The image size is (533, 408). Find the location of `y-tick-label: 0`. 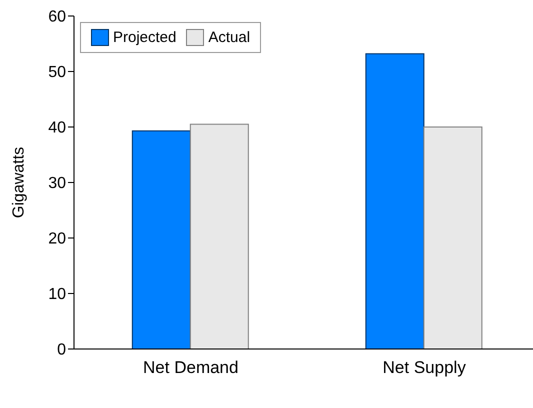

y-tick-label: 0 is located at coordinates (61, 350).